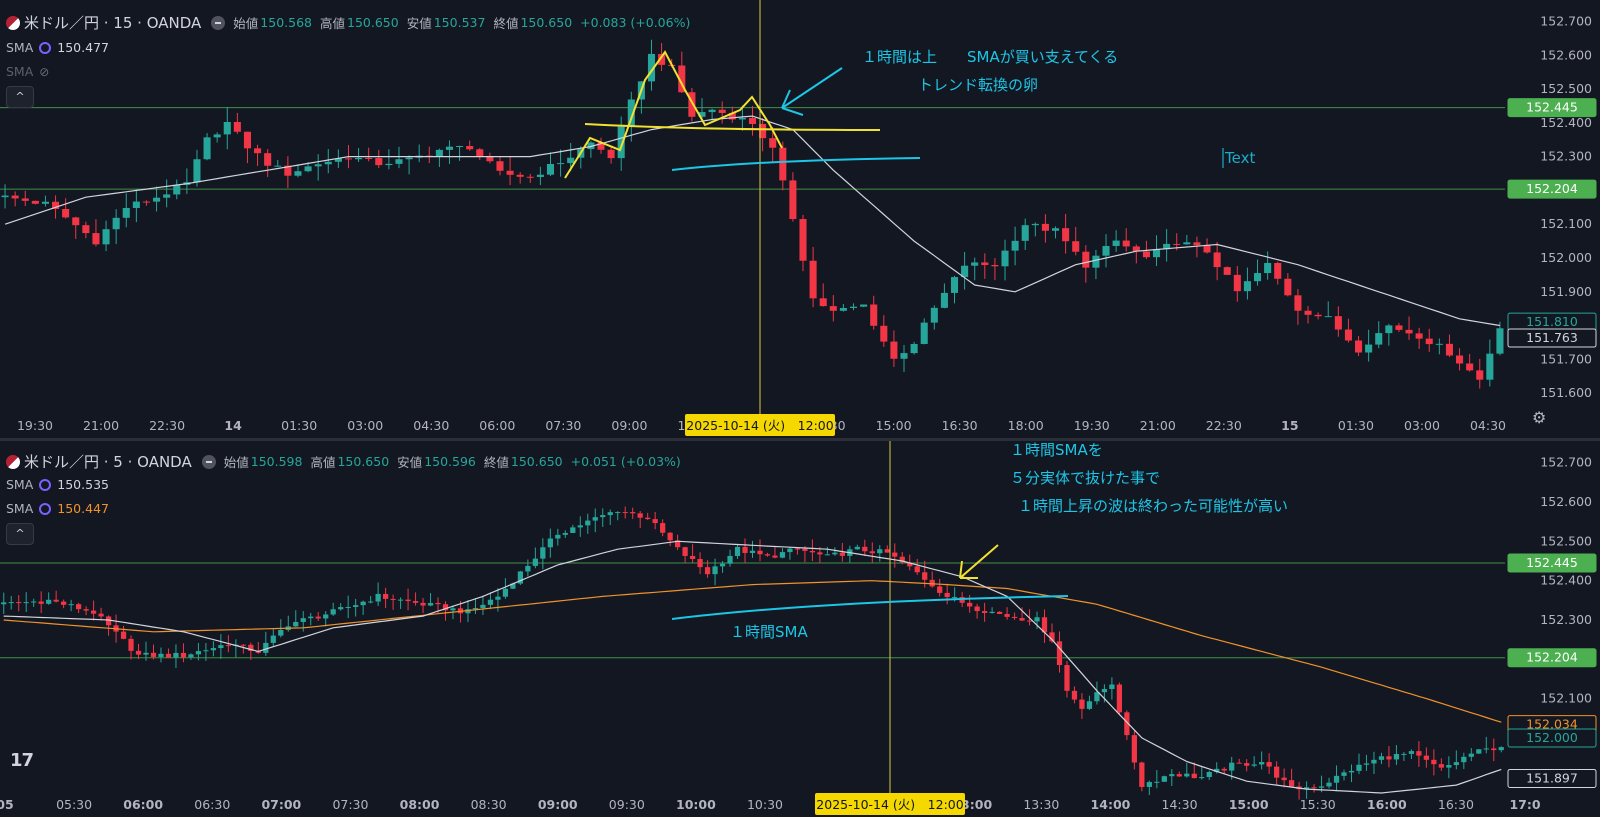 This screenshot has width=1600, height=817. What do you see at coordinates (1566, 88) in the screenshot?
I see `y-tick-label: 152.500` at bounding box center [1566, 88].